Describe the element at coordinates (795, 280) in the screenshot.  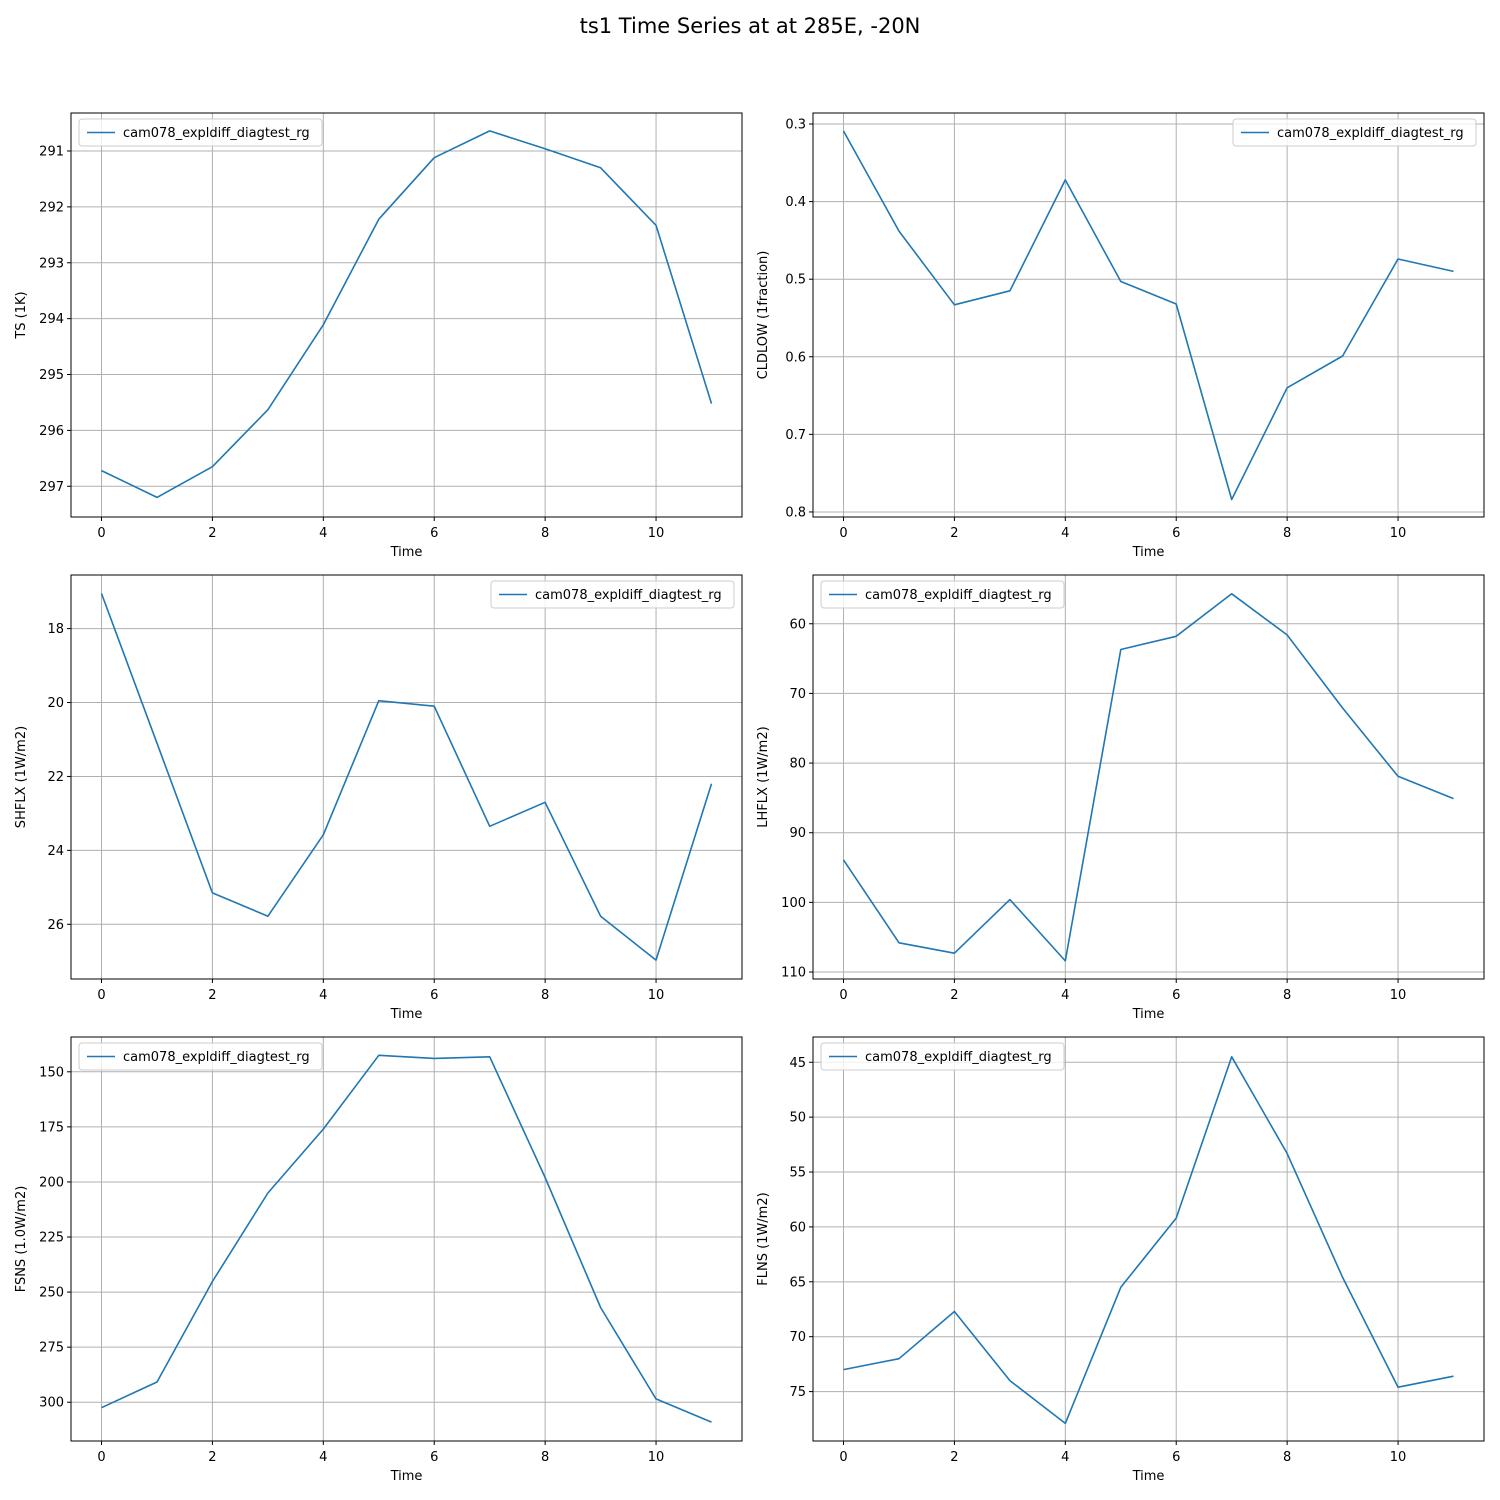
I see `y-tick-label: 0.5` at that location.